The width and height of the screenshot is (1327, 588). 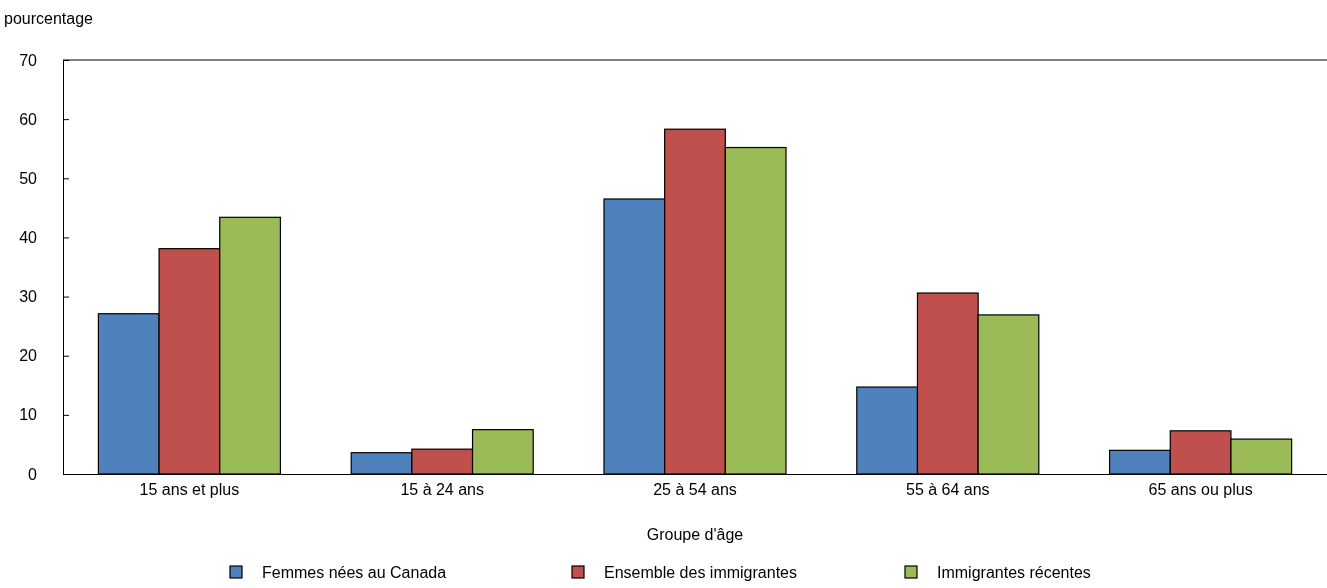 I want to click on y-axis-title: pourcentage, so click(x=49, y=18).